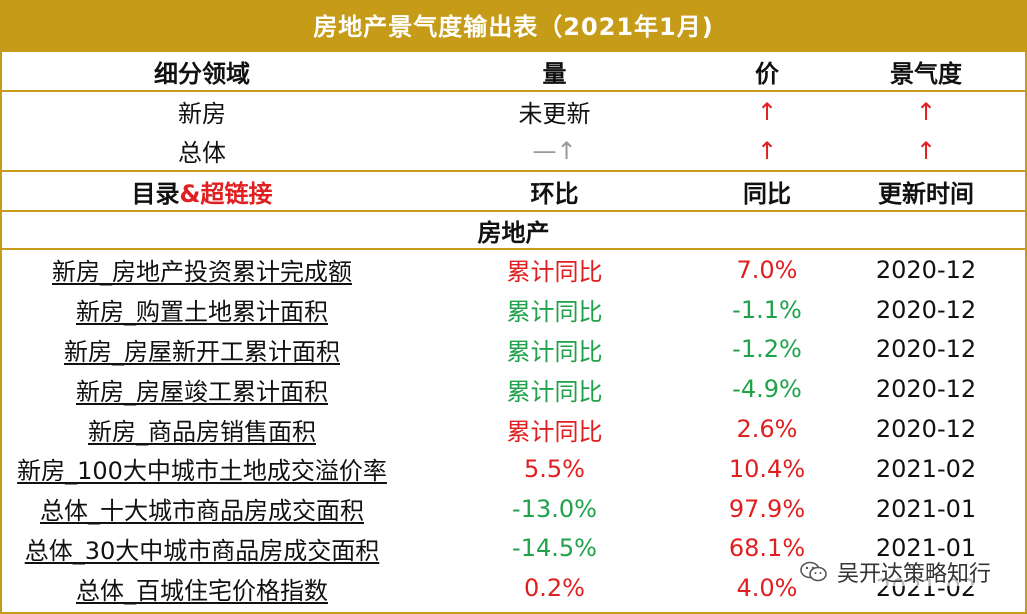 This screenshot has width=1027, height=614. What do you see at coordinates (202, 351) in the screenshot?
I see `row-hyperlink: 新房_房屋新开工累计面积` at bounding box center [202, 351].